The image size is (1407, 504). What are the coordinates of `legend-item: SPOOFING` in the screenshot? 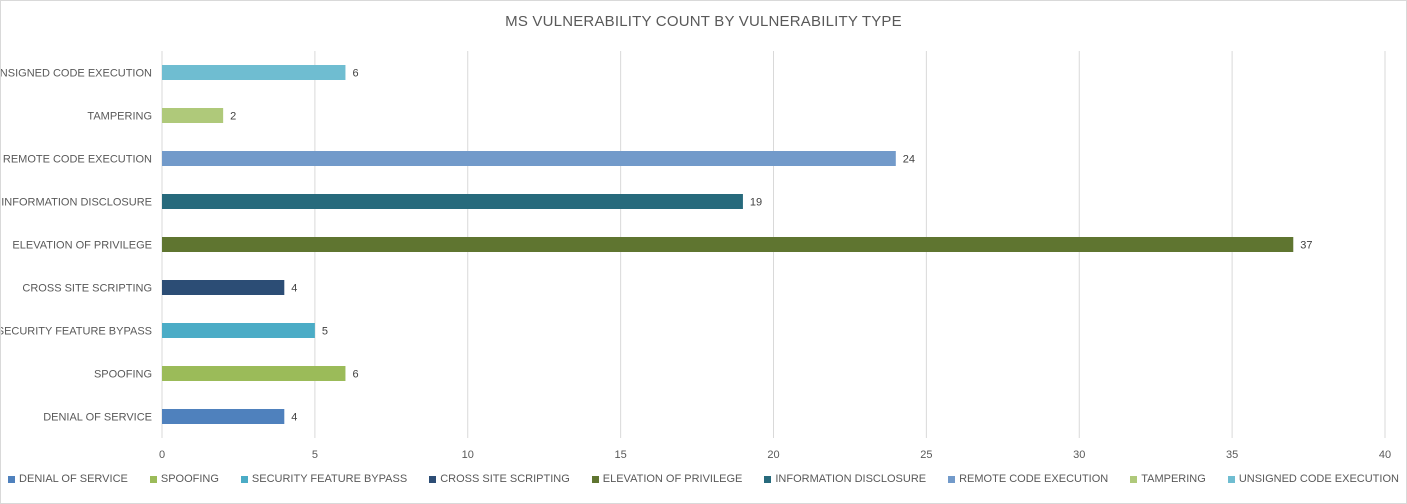 It's located at (184, 479).